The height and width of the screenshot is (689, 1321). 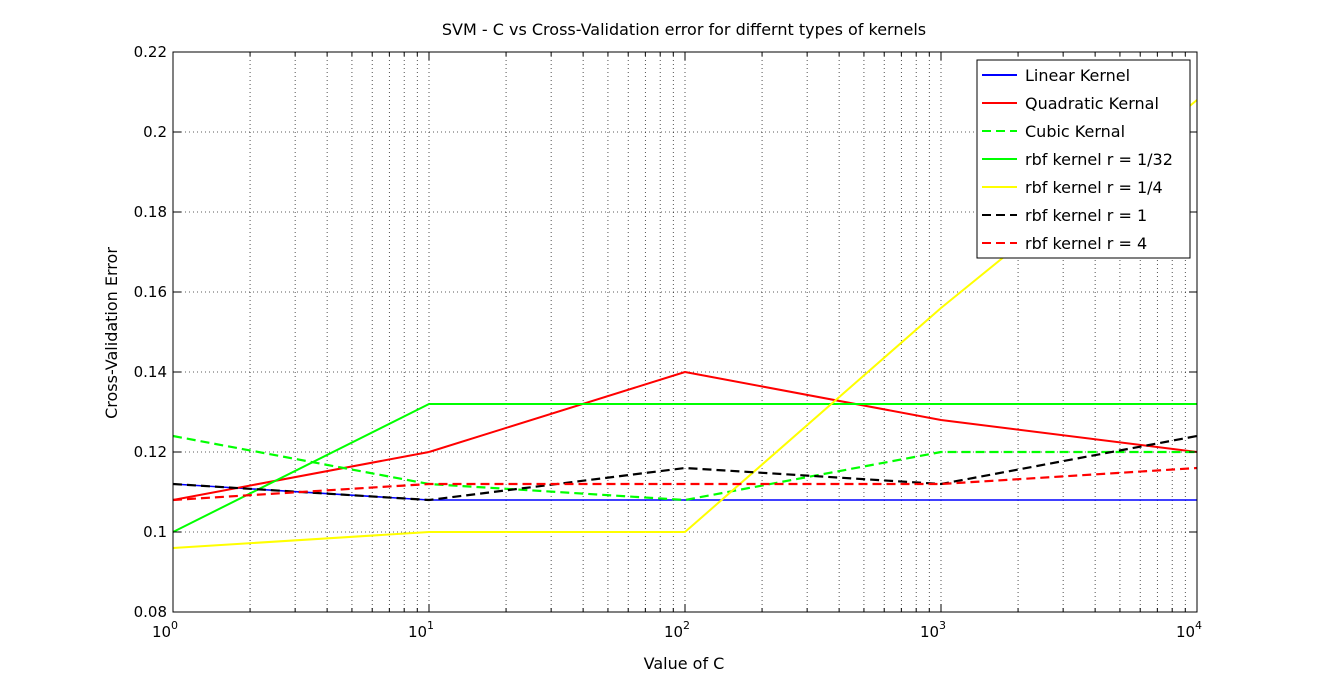 What do you see at coordinates (684, 663) in the screenshot?
I see `x-axis-label: Value of C` at bounding box center [684, 663].